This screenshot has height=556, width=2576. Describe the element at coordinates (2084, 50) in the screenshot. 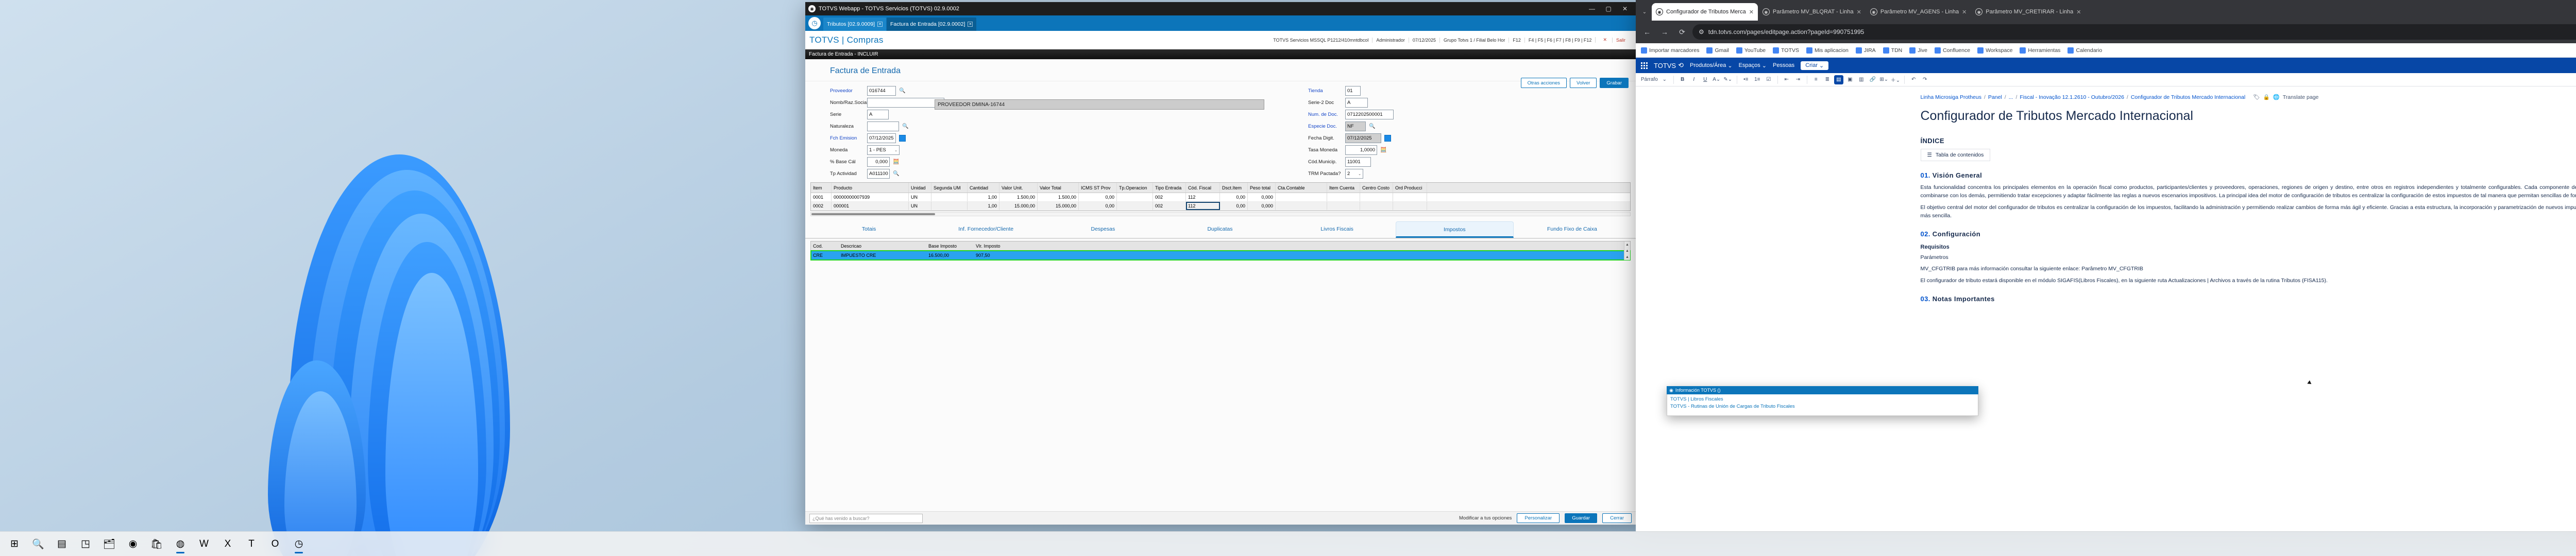

I see `bookmark-11: Calendario` at that location.